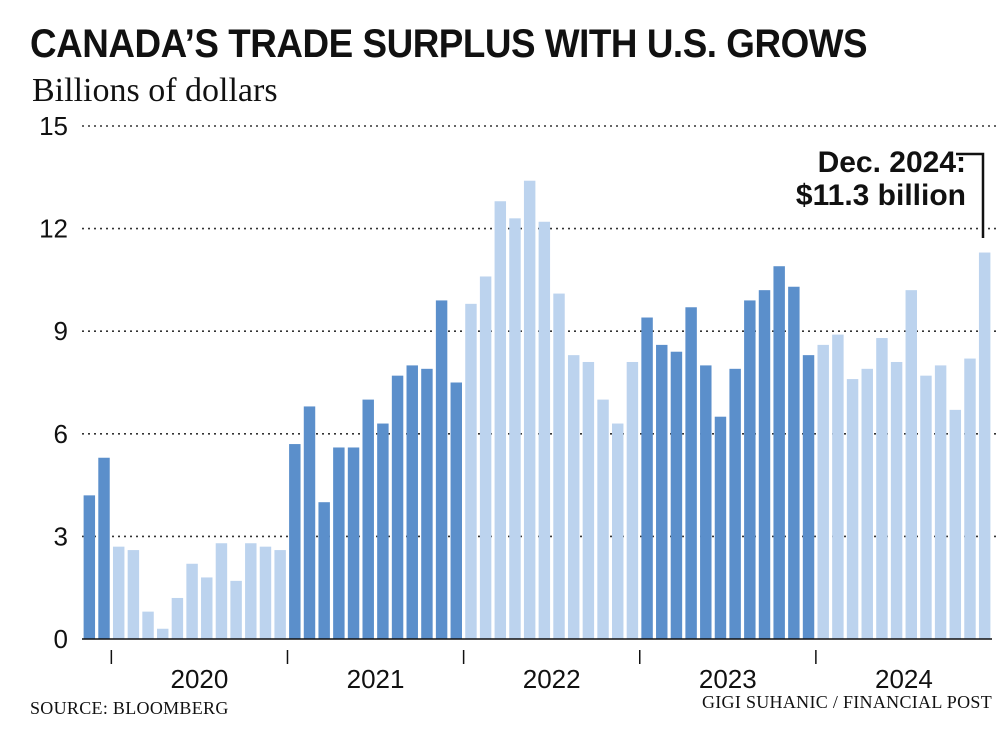  What do you see at coordinates (728, 679) in the screenshot?
I see `x-tick-label: 2023` at bounding box center [728, 679].